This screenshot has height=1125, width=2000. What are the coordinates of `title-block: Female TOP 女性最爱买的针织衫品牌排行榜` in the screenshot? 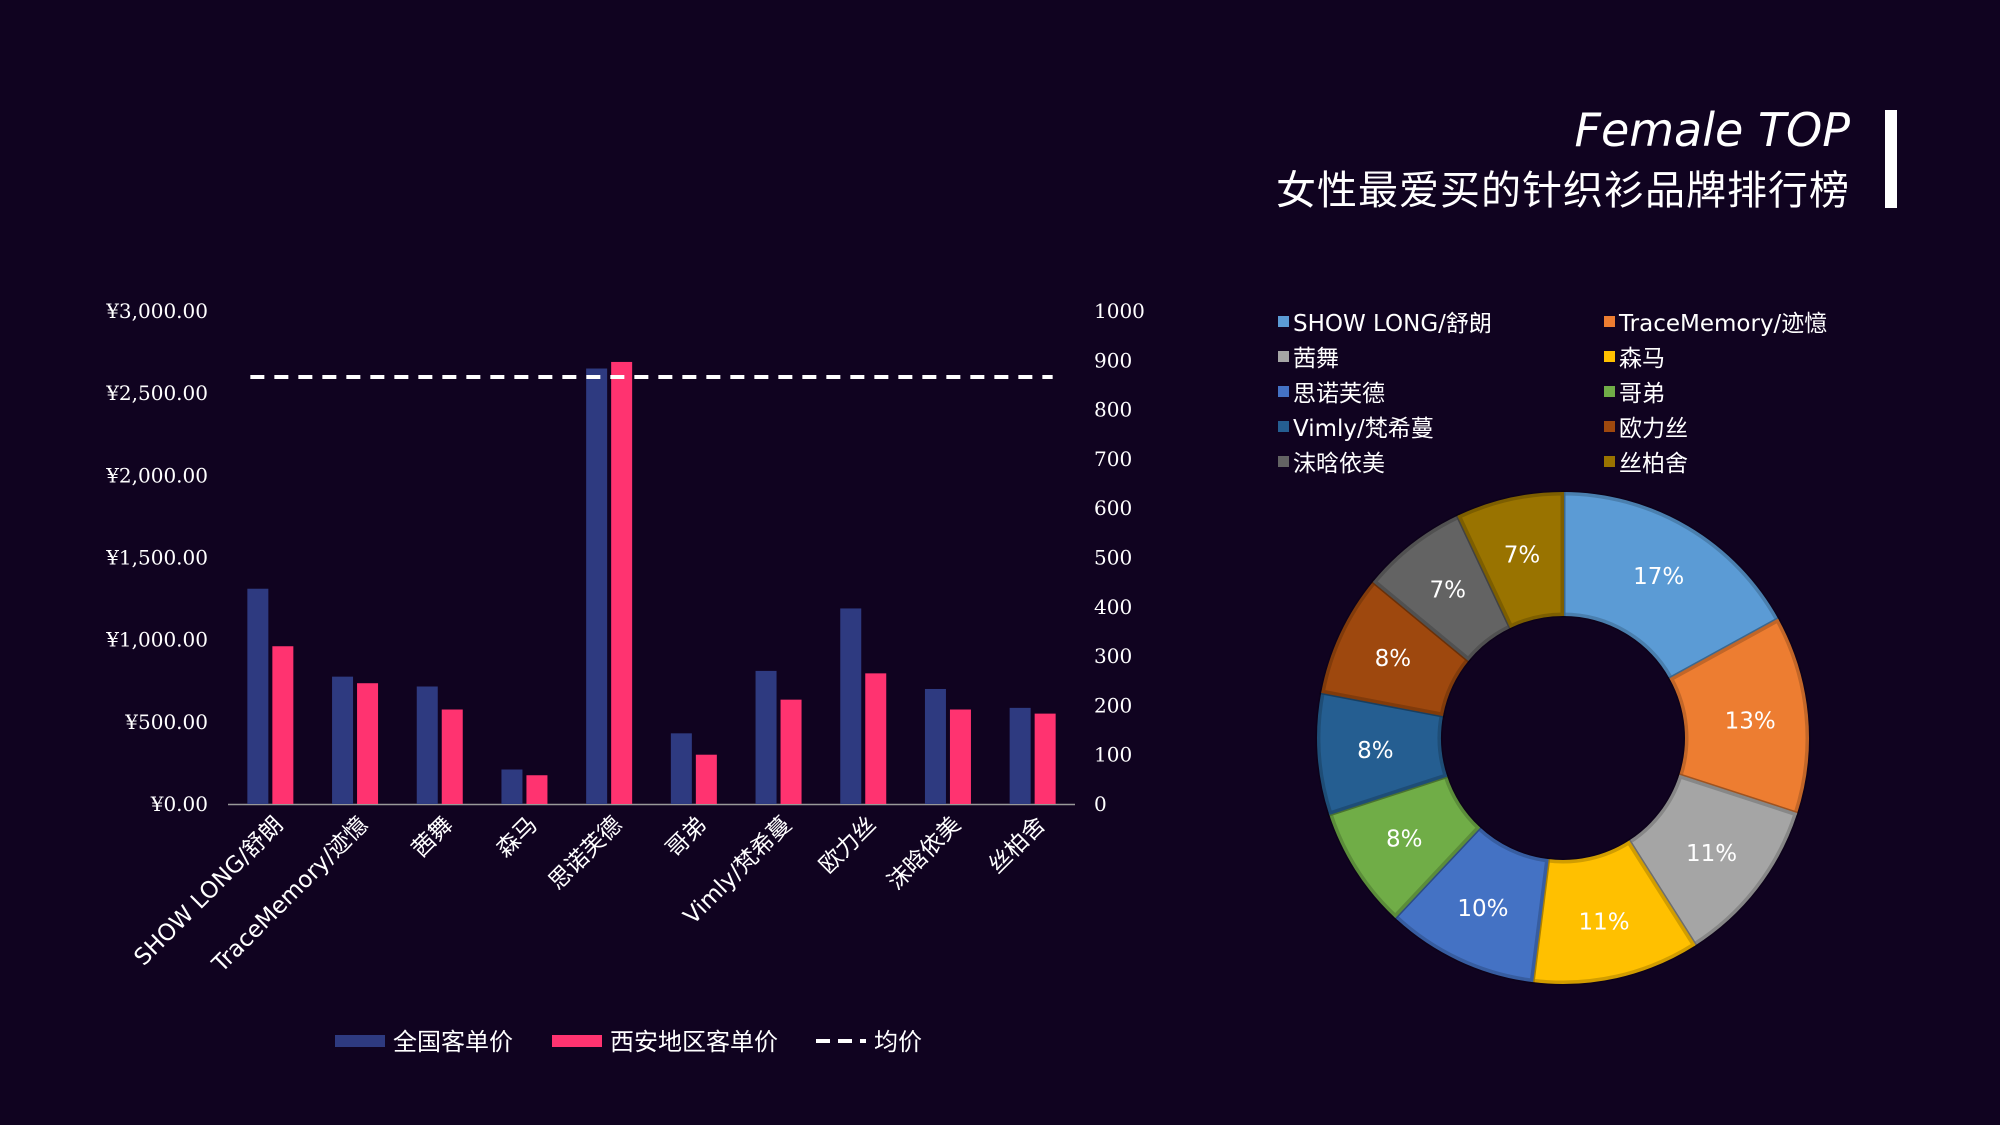 It's located at (1450, 161).